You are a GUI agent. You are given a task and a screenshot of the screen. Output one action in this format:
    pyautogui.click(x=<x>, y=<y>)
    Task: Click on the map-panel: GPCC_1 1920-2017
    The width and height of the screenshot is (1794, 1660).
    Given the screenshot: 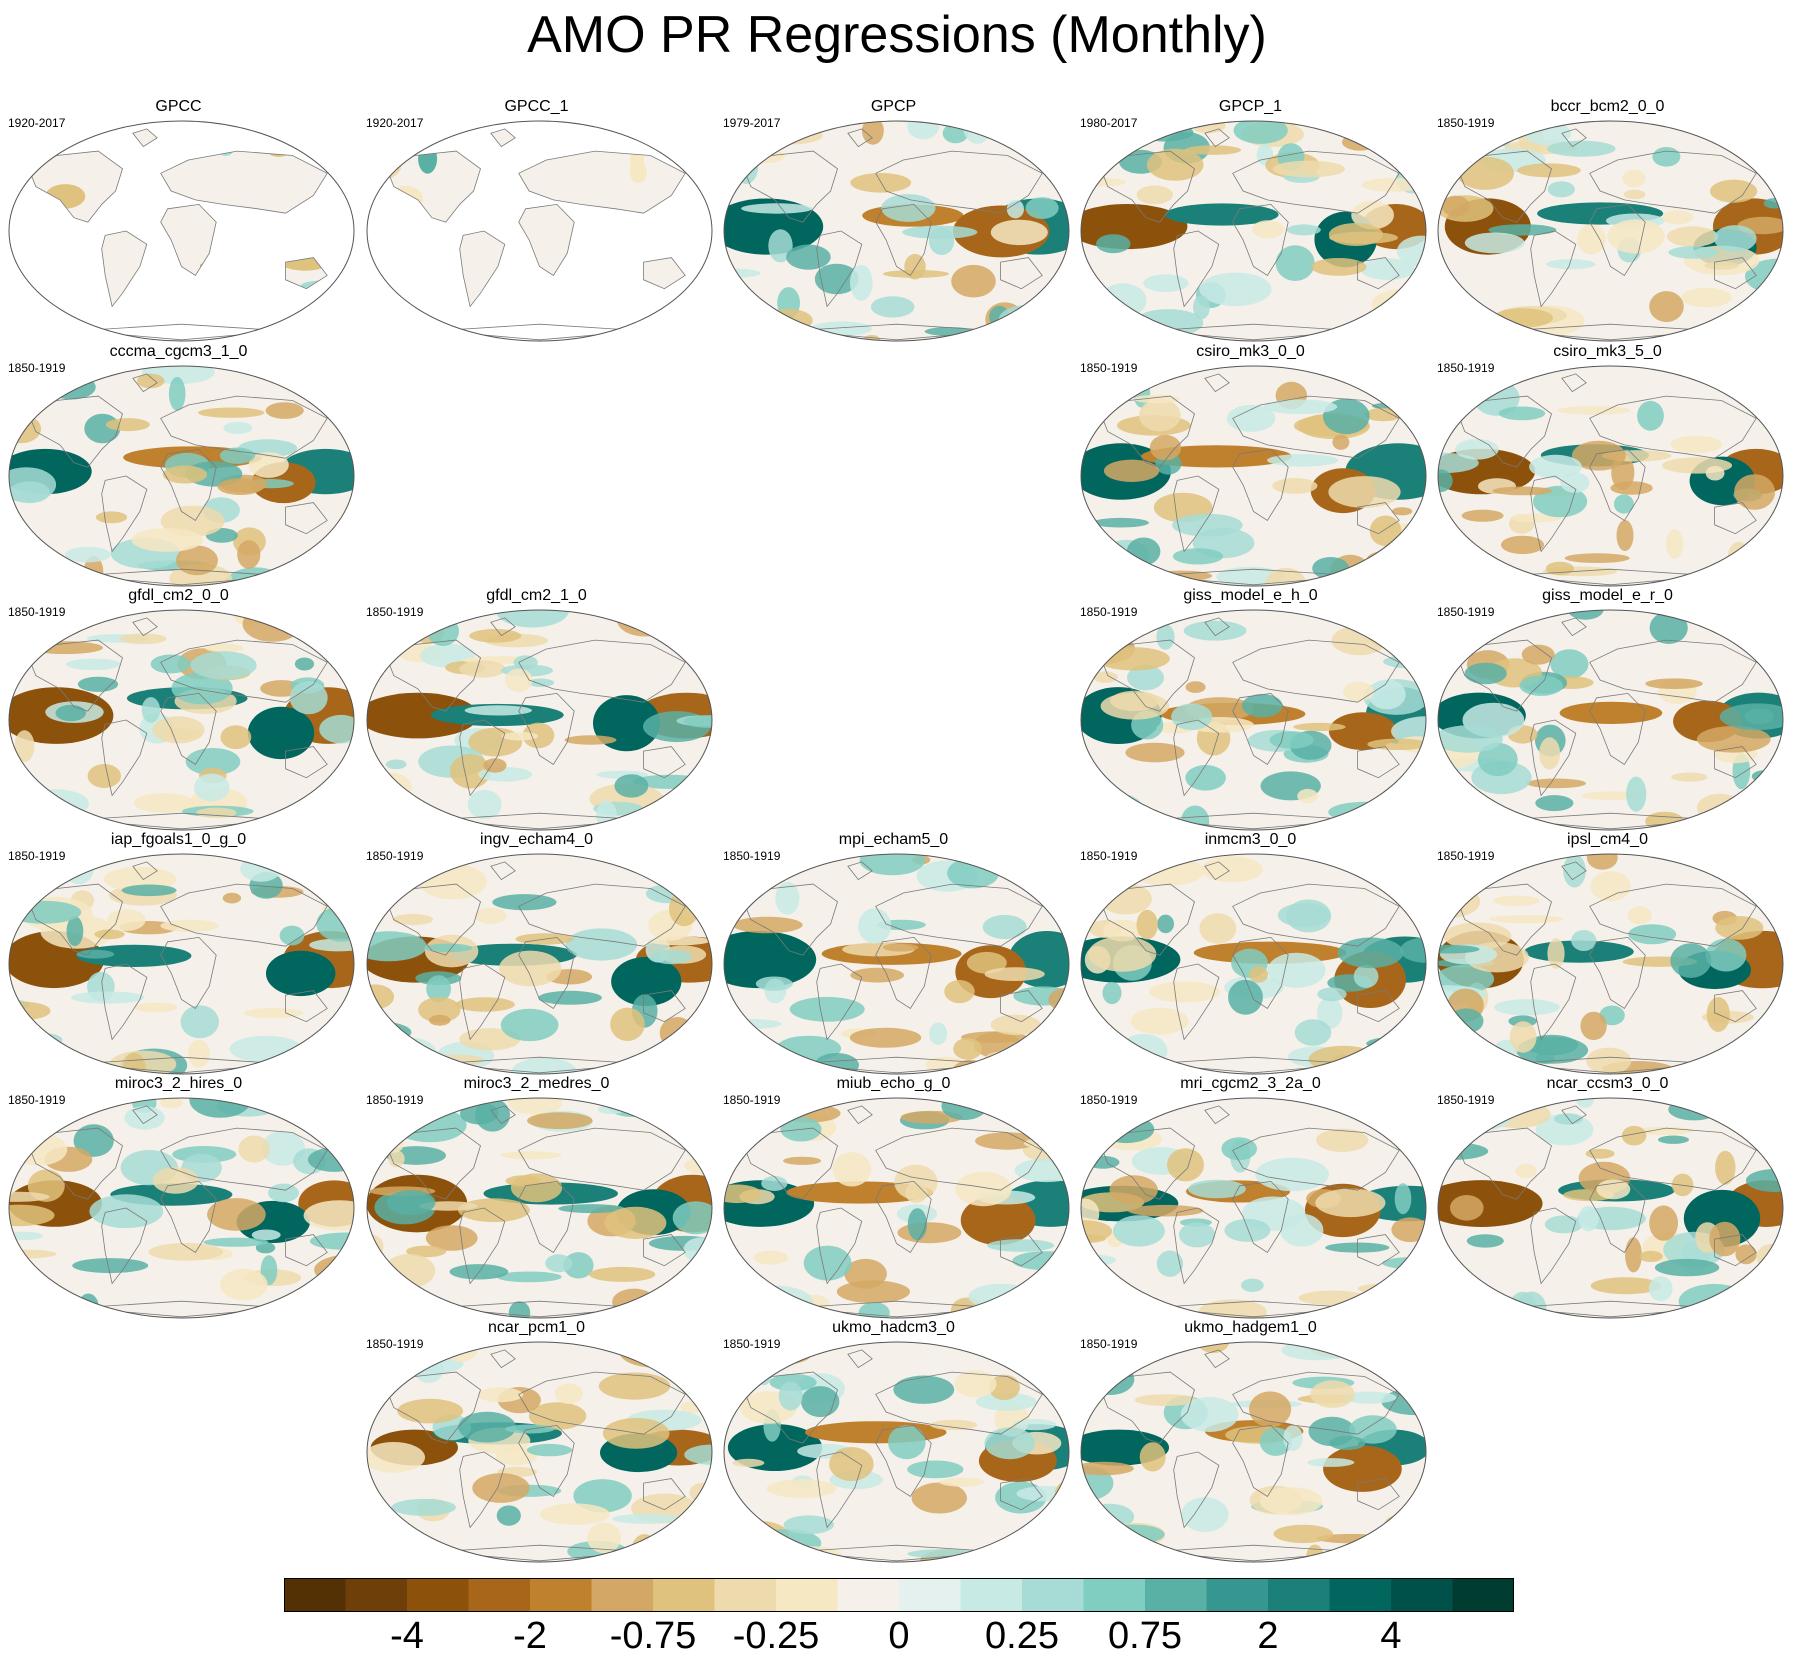 What is the action you would take?
    pyautogui.click(x=536, y=220)
    